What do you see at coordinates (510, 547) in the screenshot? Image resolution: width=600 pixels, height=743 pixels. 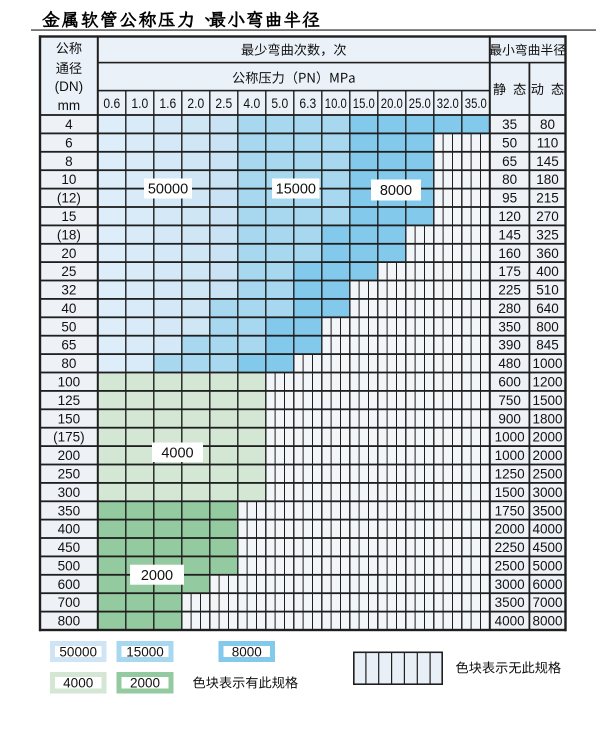 I see `svg-text: 2250` at bounding box center [510, 547].